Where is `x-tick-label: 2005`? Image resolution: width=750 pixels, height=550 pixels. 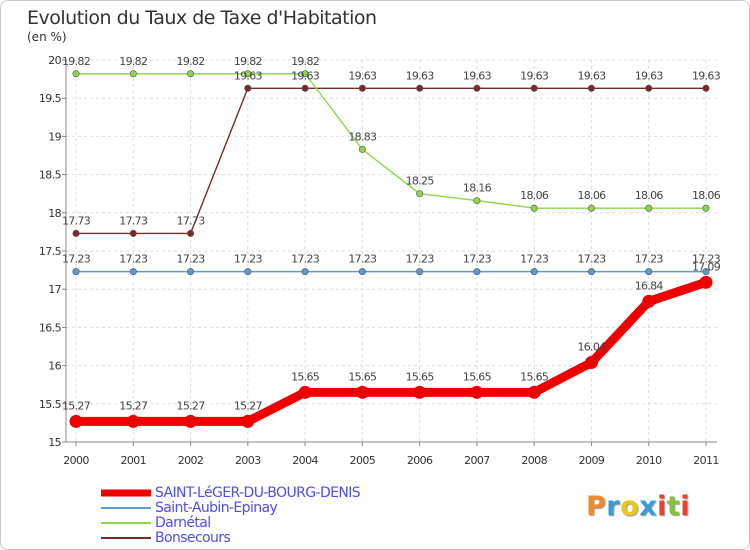
x-tick-label: 2005 is located at coordinates (363, 460).